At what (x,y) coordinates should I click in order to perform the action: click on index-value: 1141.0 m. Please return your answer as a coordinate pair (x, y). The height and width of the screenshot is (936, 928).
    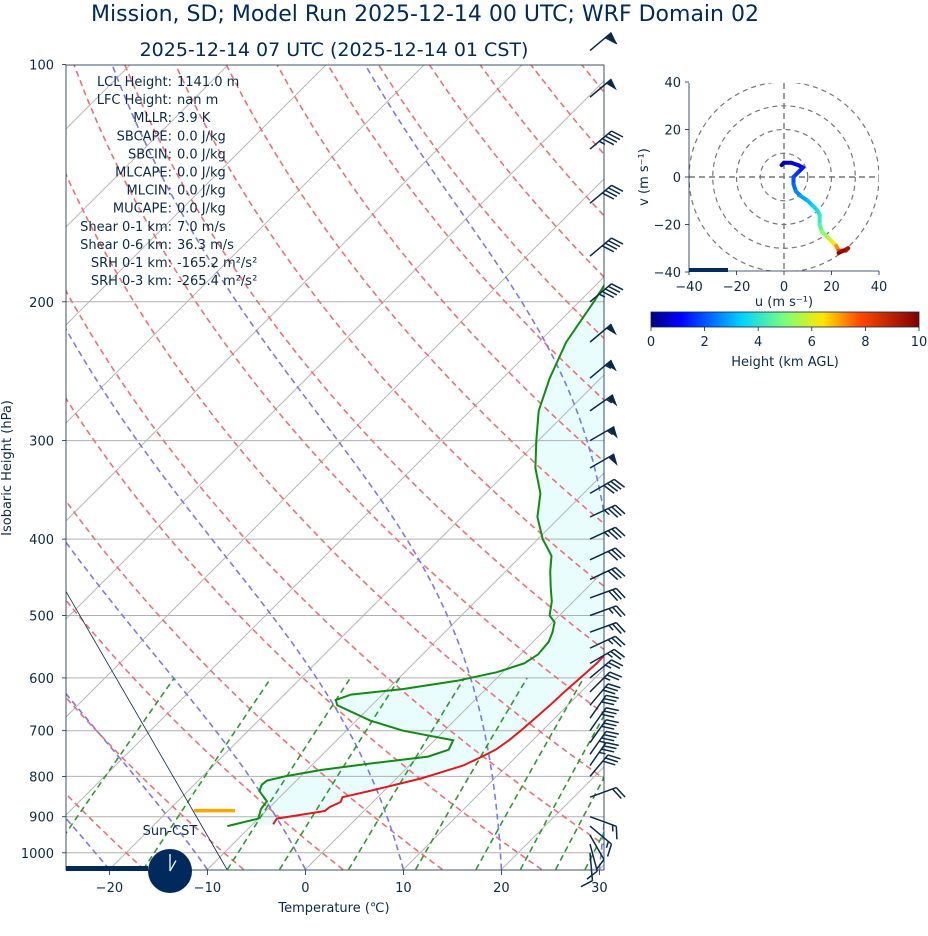
    Looking at the image, I should click on (208, 82).